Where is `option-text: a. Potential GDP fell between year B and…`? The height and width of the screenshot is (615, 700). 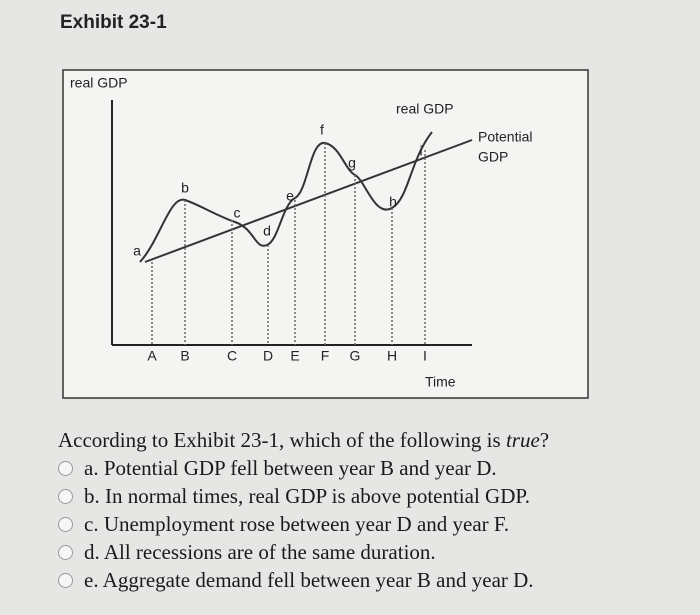
option-text: a. Potential GDP fell between year B and… is located at coordinates (290, 468).